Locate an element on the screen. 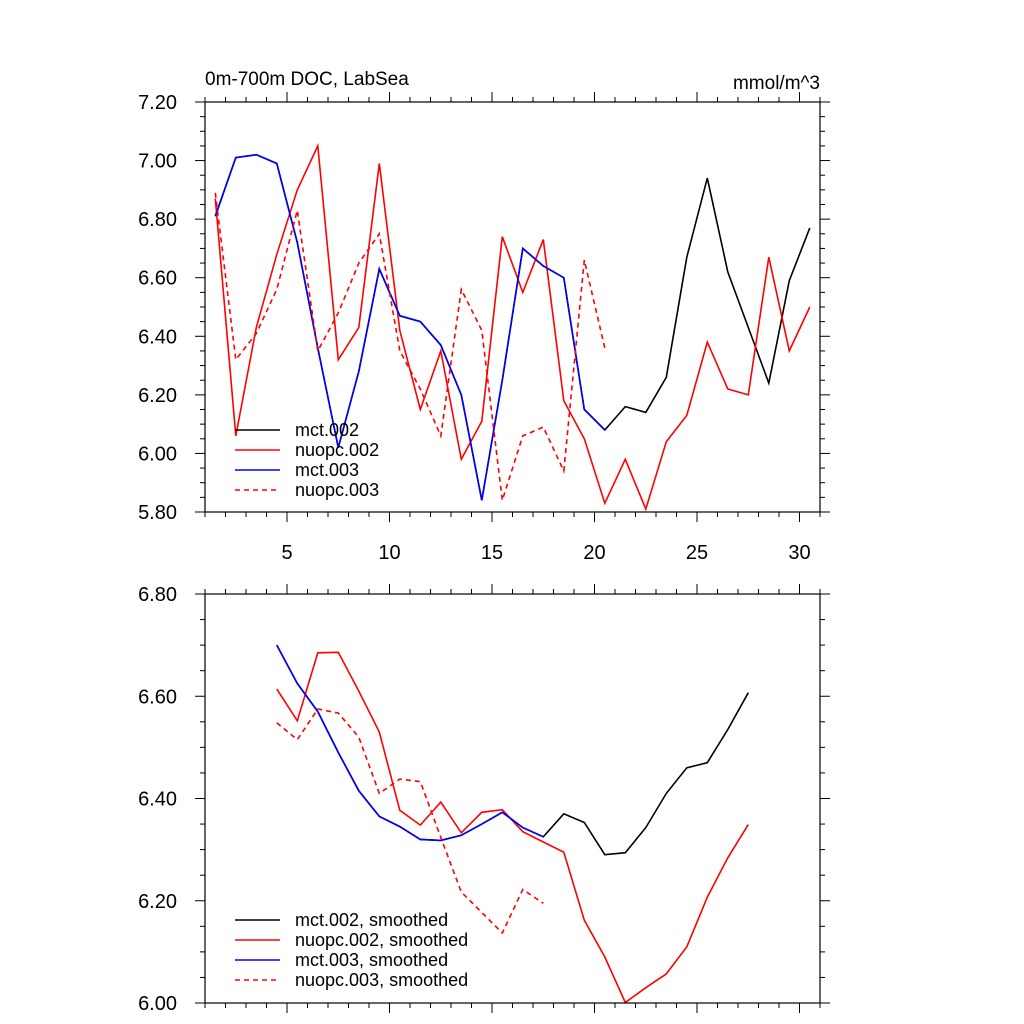 The height and width of the screenshot is (1024, 1024). bottom-y-tick-label-4: 6.80 is located at coordinates (157, 595).